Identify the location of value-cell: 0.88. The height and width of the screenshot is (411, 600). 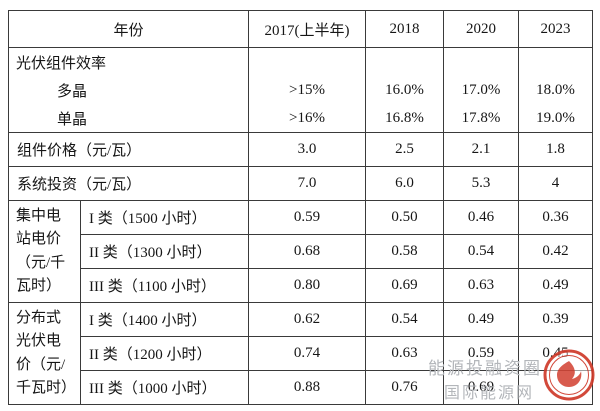
(307, 387).